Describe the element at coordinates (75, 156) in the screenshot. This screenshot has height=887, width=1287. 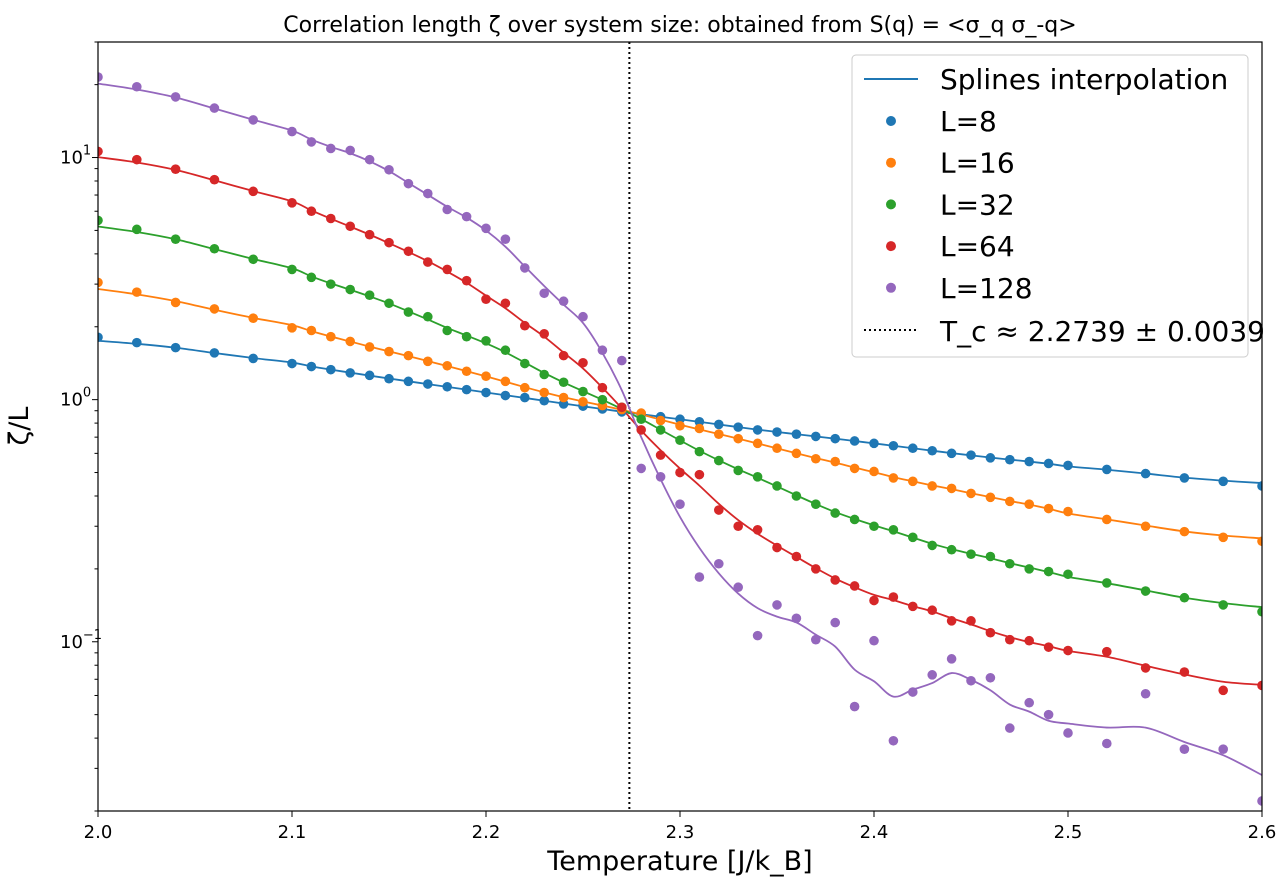
I see `y-tick-label: 10¹` at that location.